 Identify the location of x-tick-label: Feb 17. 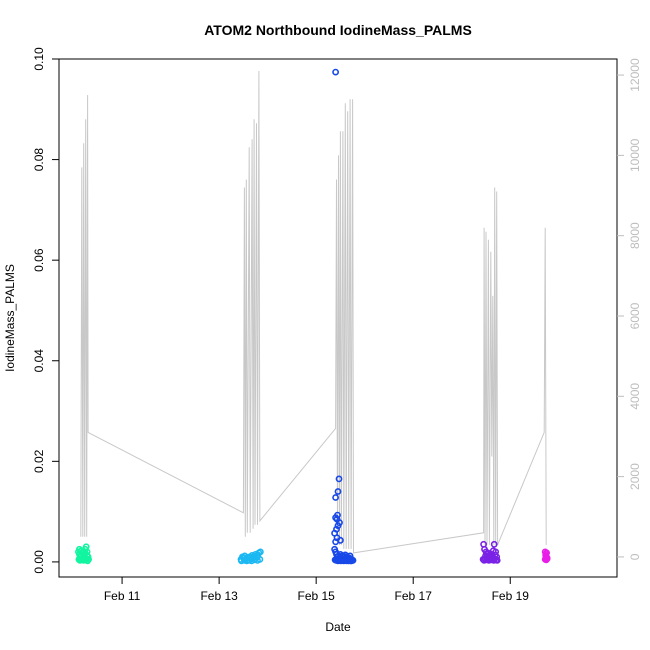
(414, 596).